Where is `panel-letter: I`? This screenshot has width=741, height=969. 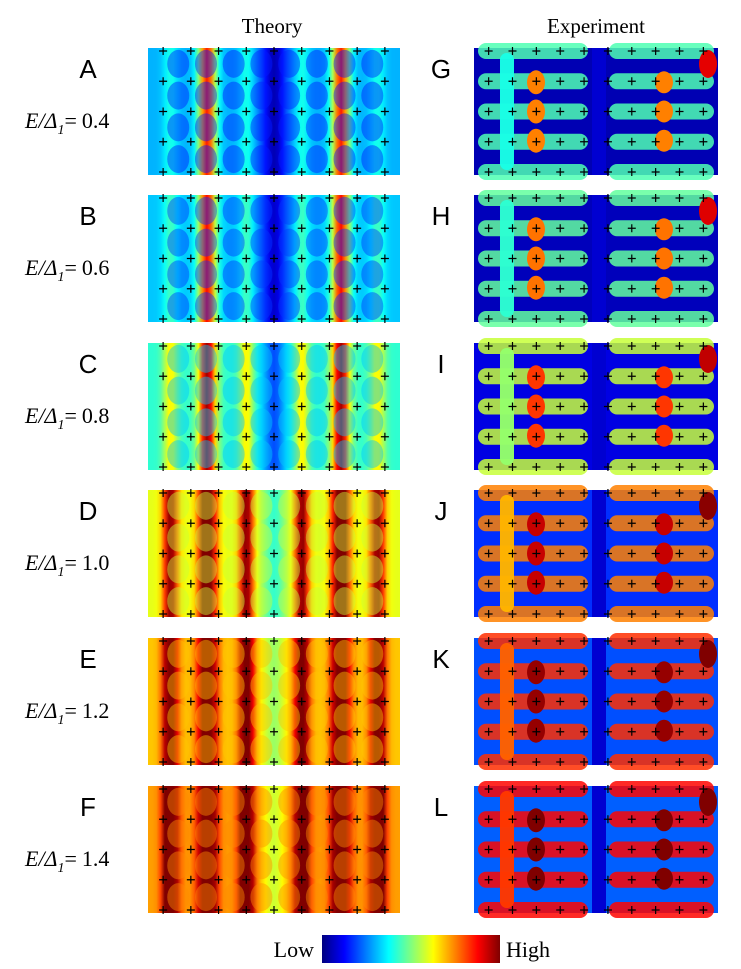
panel-letter: I is located at coordinates (440, 364).